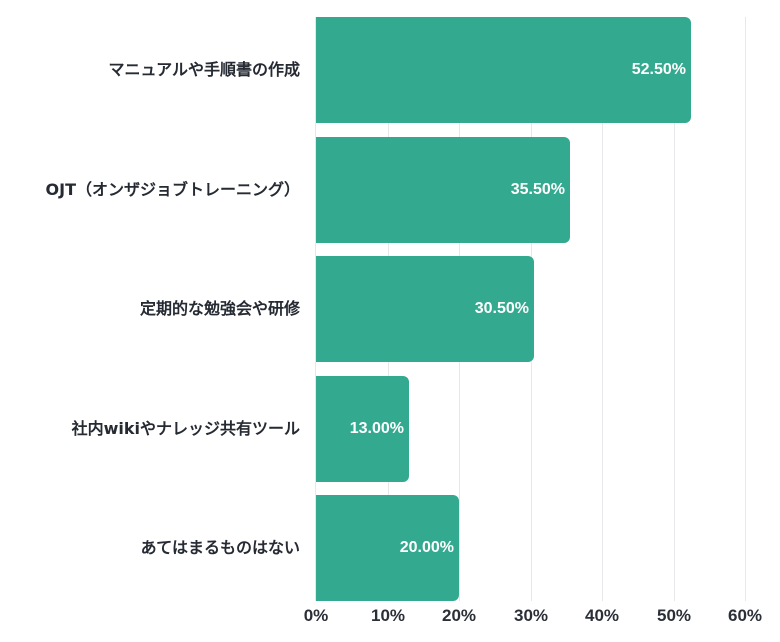 The height and width of the screenshot is (642, 780). I want to click on bar-value-label: 13.00%, so click(376, 428).